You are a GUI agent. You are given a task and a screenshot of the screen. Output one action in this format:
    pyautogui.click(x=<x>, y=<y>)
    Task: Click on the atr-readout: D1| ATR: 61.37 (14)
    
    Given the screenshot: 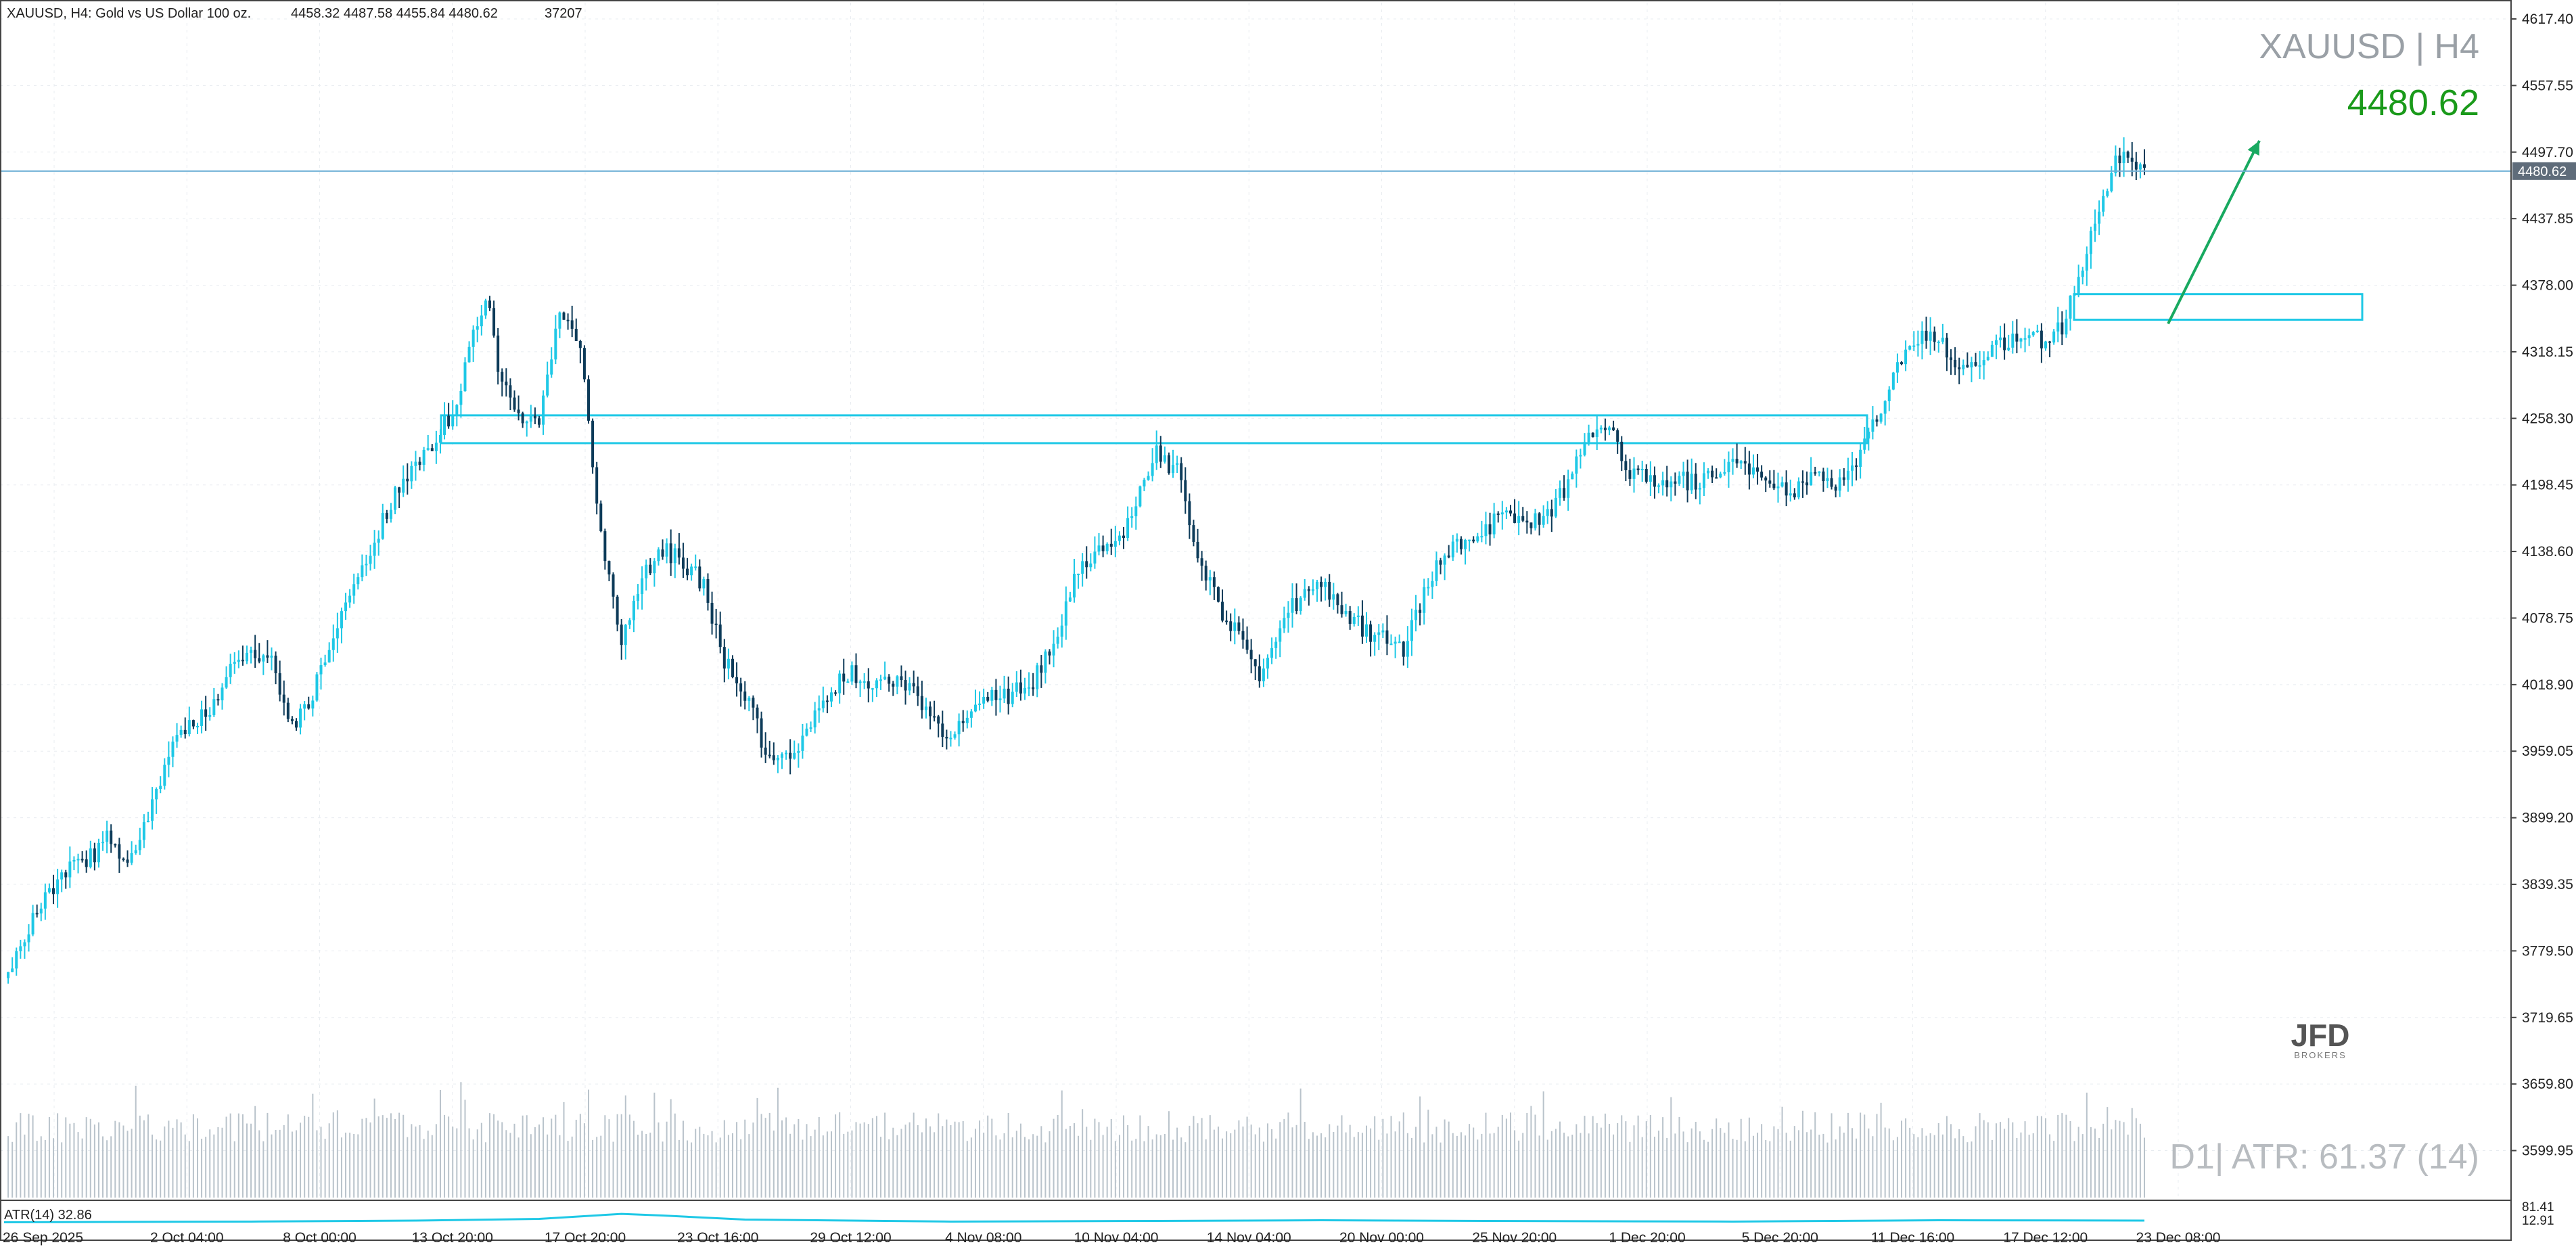 What is the action you would take?
    pyautogui.click(x=2324, y=1157)
    